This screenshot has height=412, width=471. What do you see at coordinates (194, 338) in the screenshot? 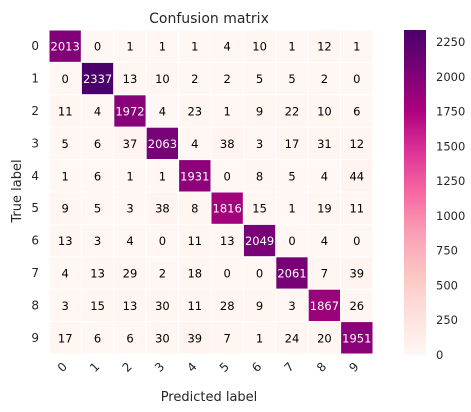
I see `cell-value-label: 39` at bounding box center [194, 338].